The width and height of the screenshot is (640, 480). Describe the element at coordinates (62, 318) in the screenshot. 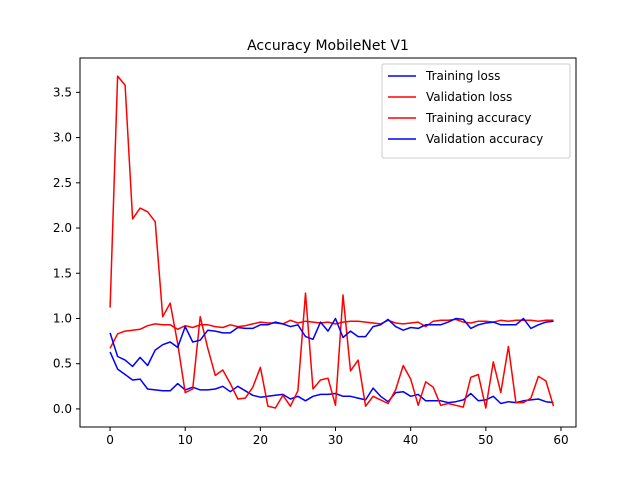

I see `y-tick-label: 1.0` at that location.